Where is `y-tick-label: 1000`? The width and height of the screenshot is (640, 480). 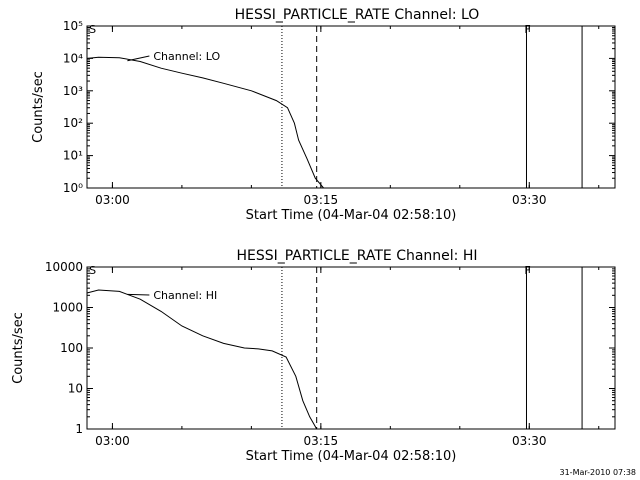 y-tick-label: 1000 is located at coordinates (67, 308).